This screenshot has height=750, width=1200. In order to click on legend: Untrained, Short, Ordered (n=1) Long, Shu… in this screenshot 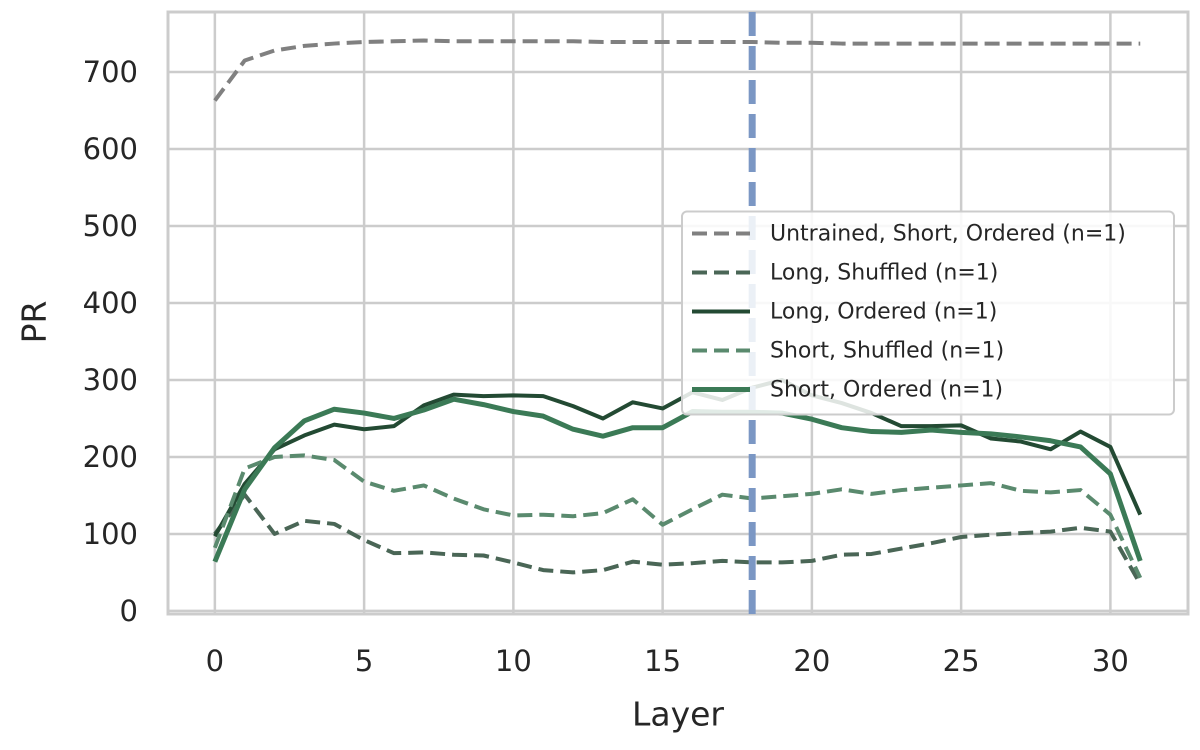, I will do `click(928, 313)`.